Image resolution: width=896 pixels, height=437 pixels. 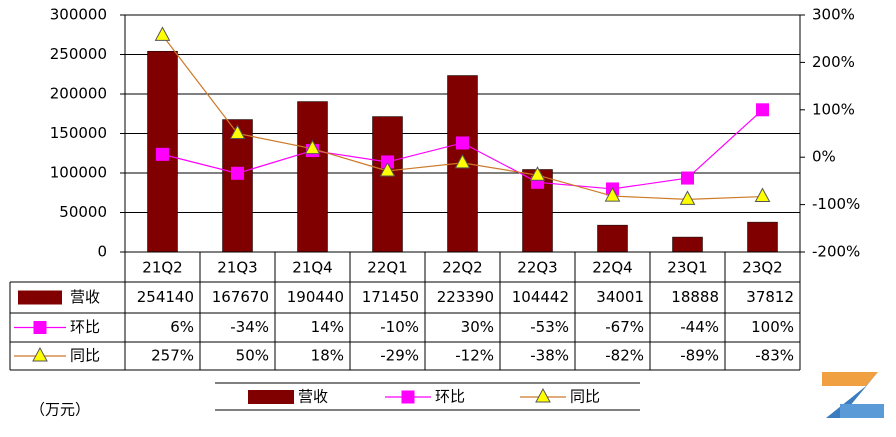 What do you see at coordinates (237, 268) in the screenshot?
I see `x-tick-label: 21Q3` at bounding box center [237, 268].